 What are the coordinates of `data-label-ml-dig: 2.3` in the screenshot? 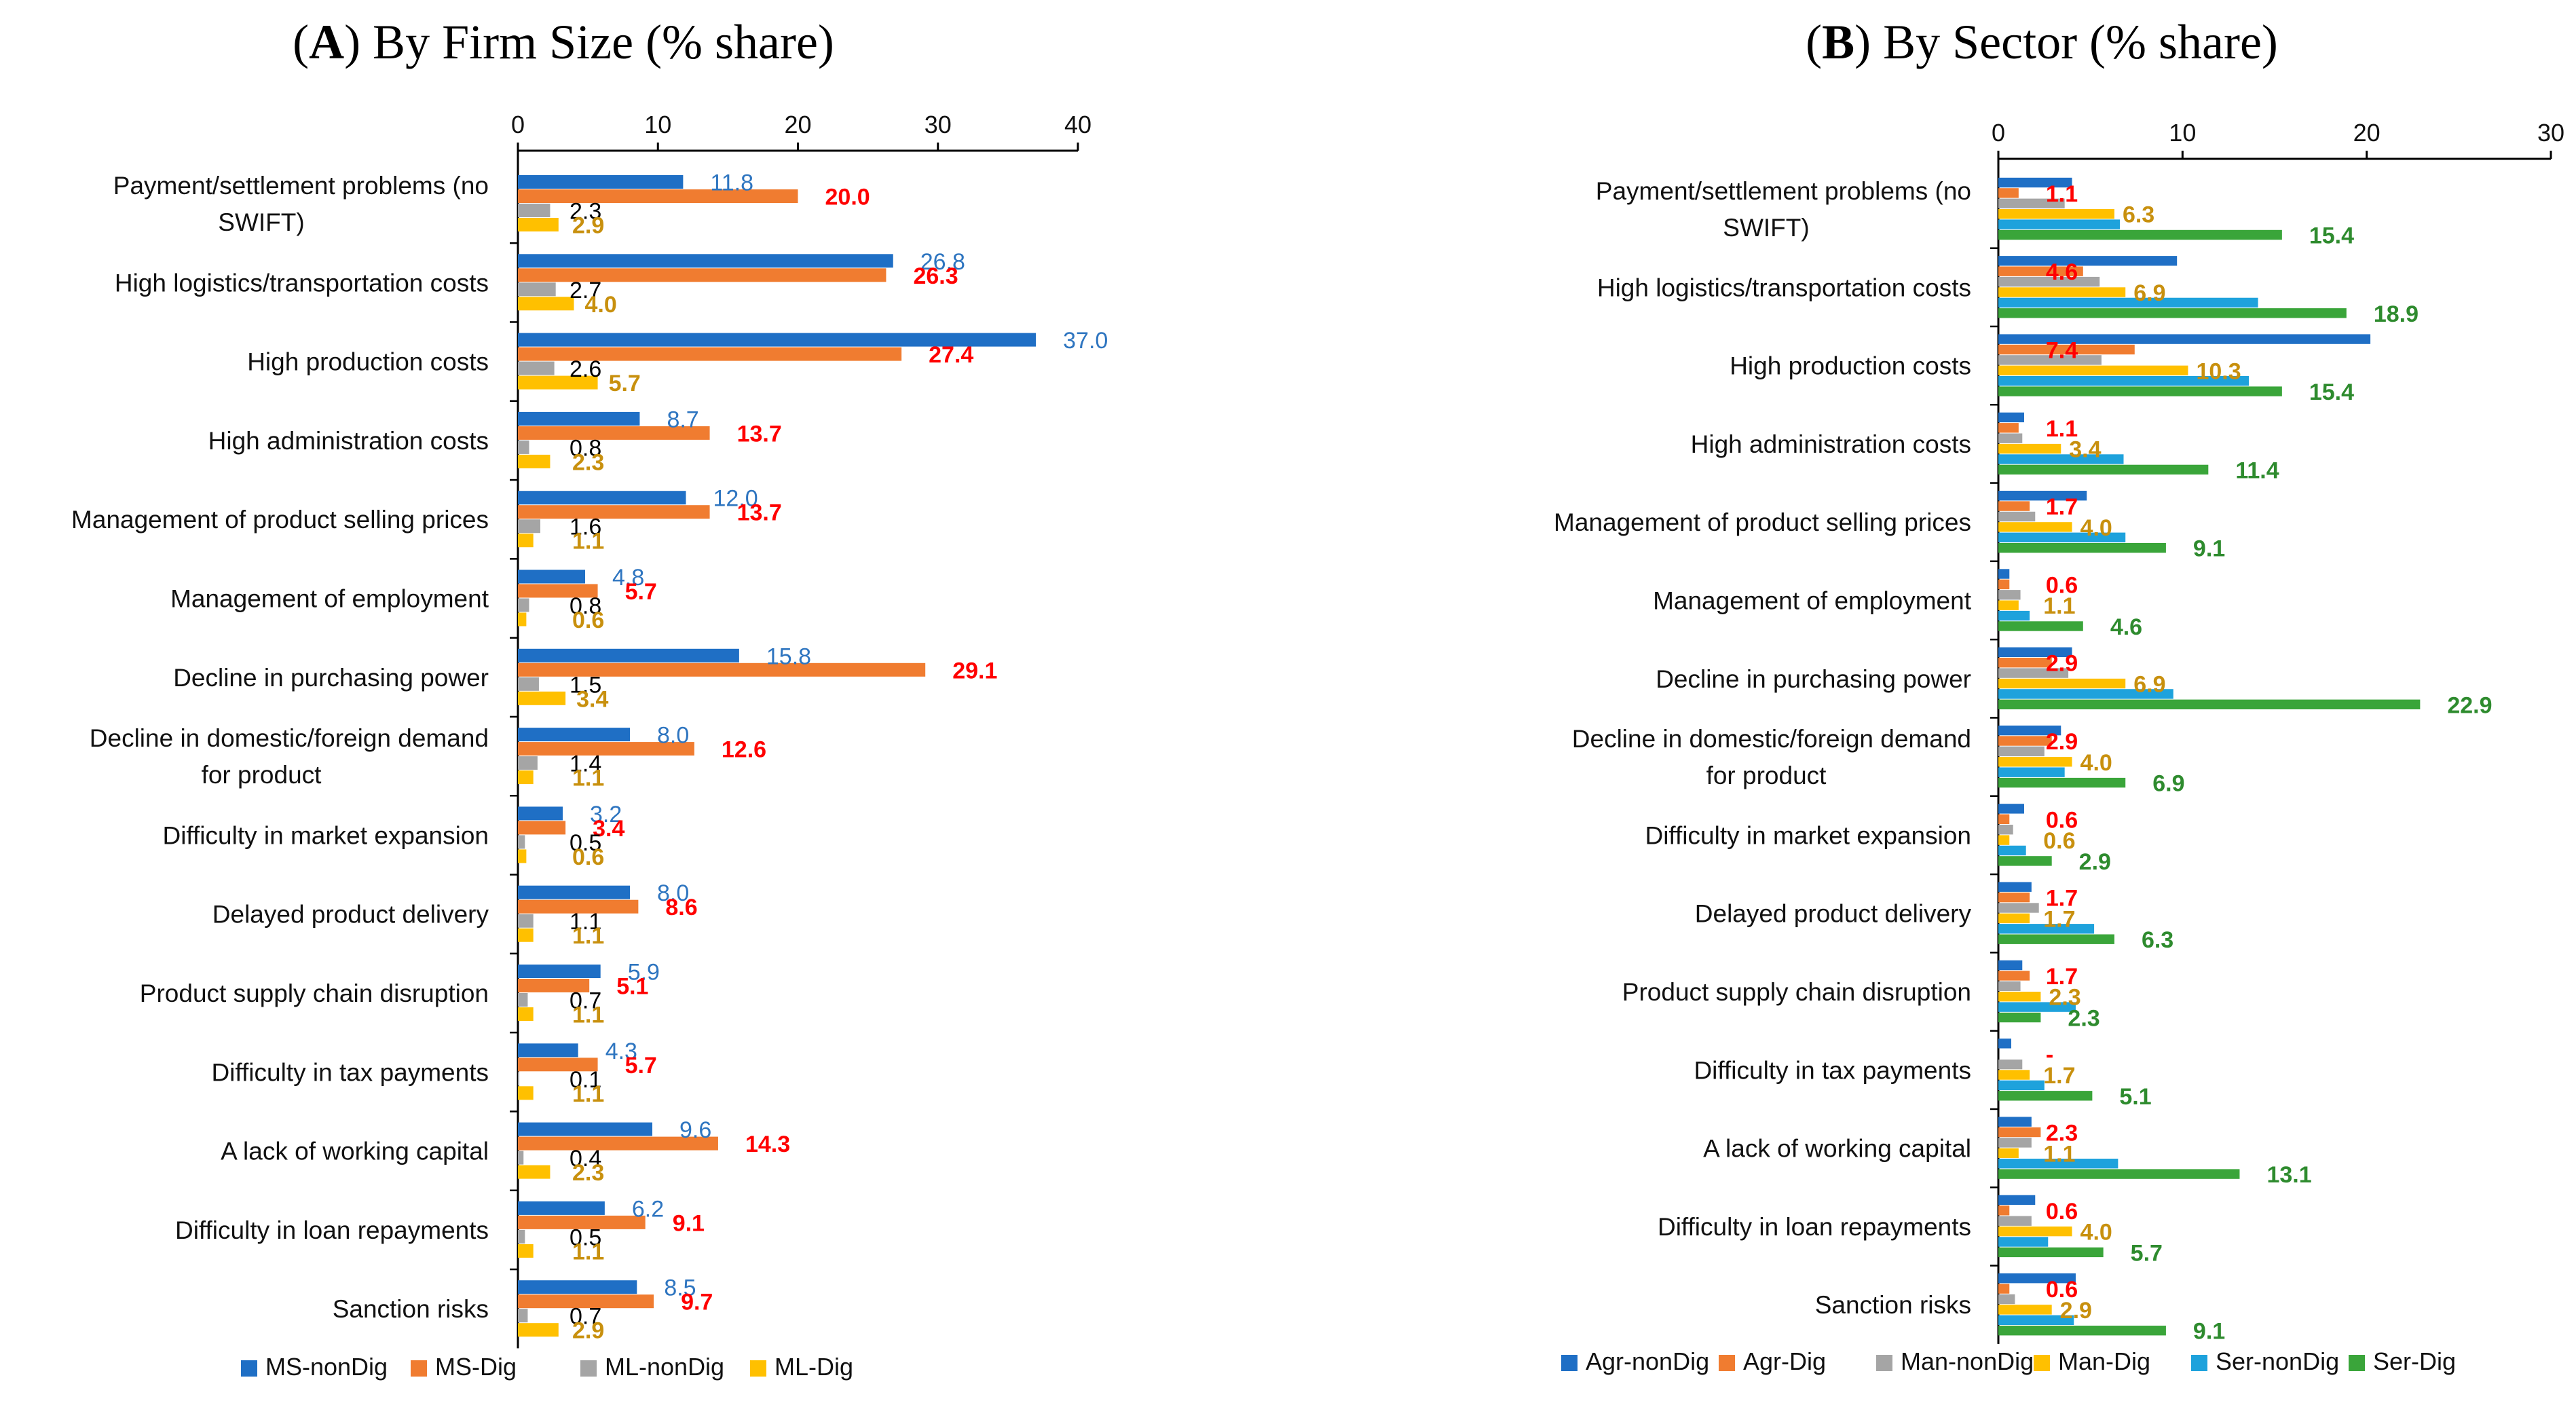 It's located at (588, 462).